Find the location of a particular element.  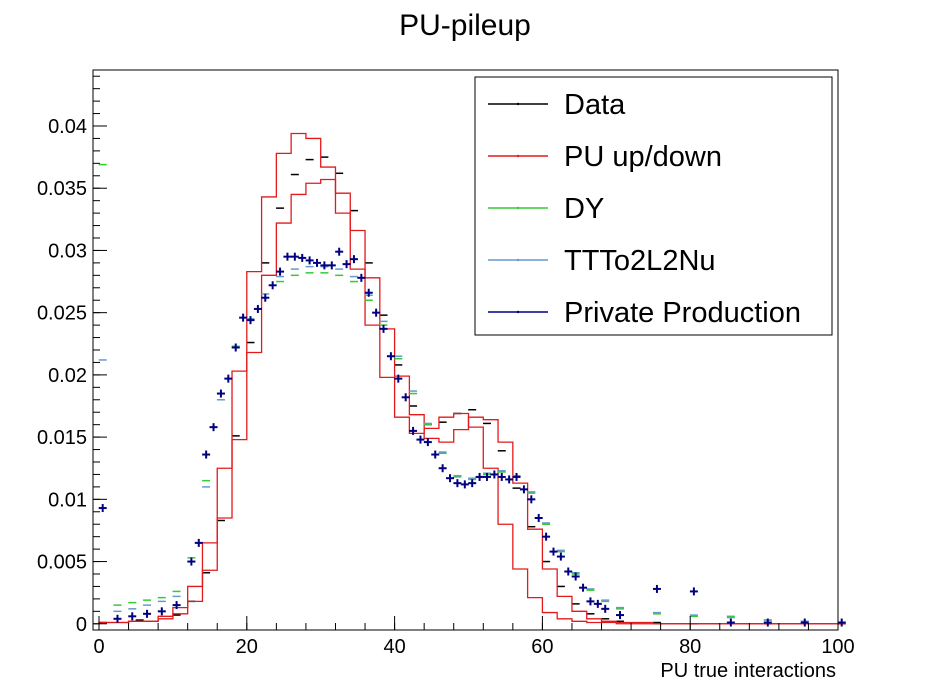

y-tick-label: 0.015 is located at coordinates (62, 438).